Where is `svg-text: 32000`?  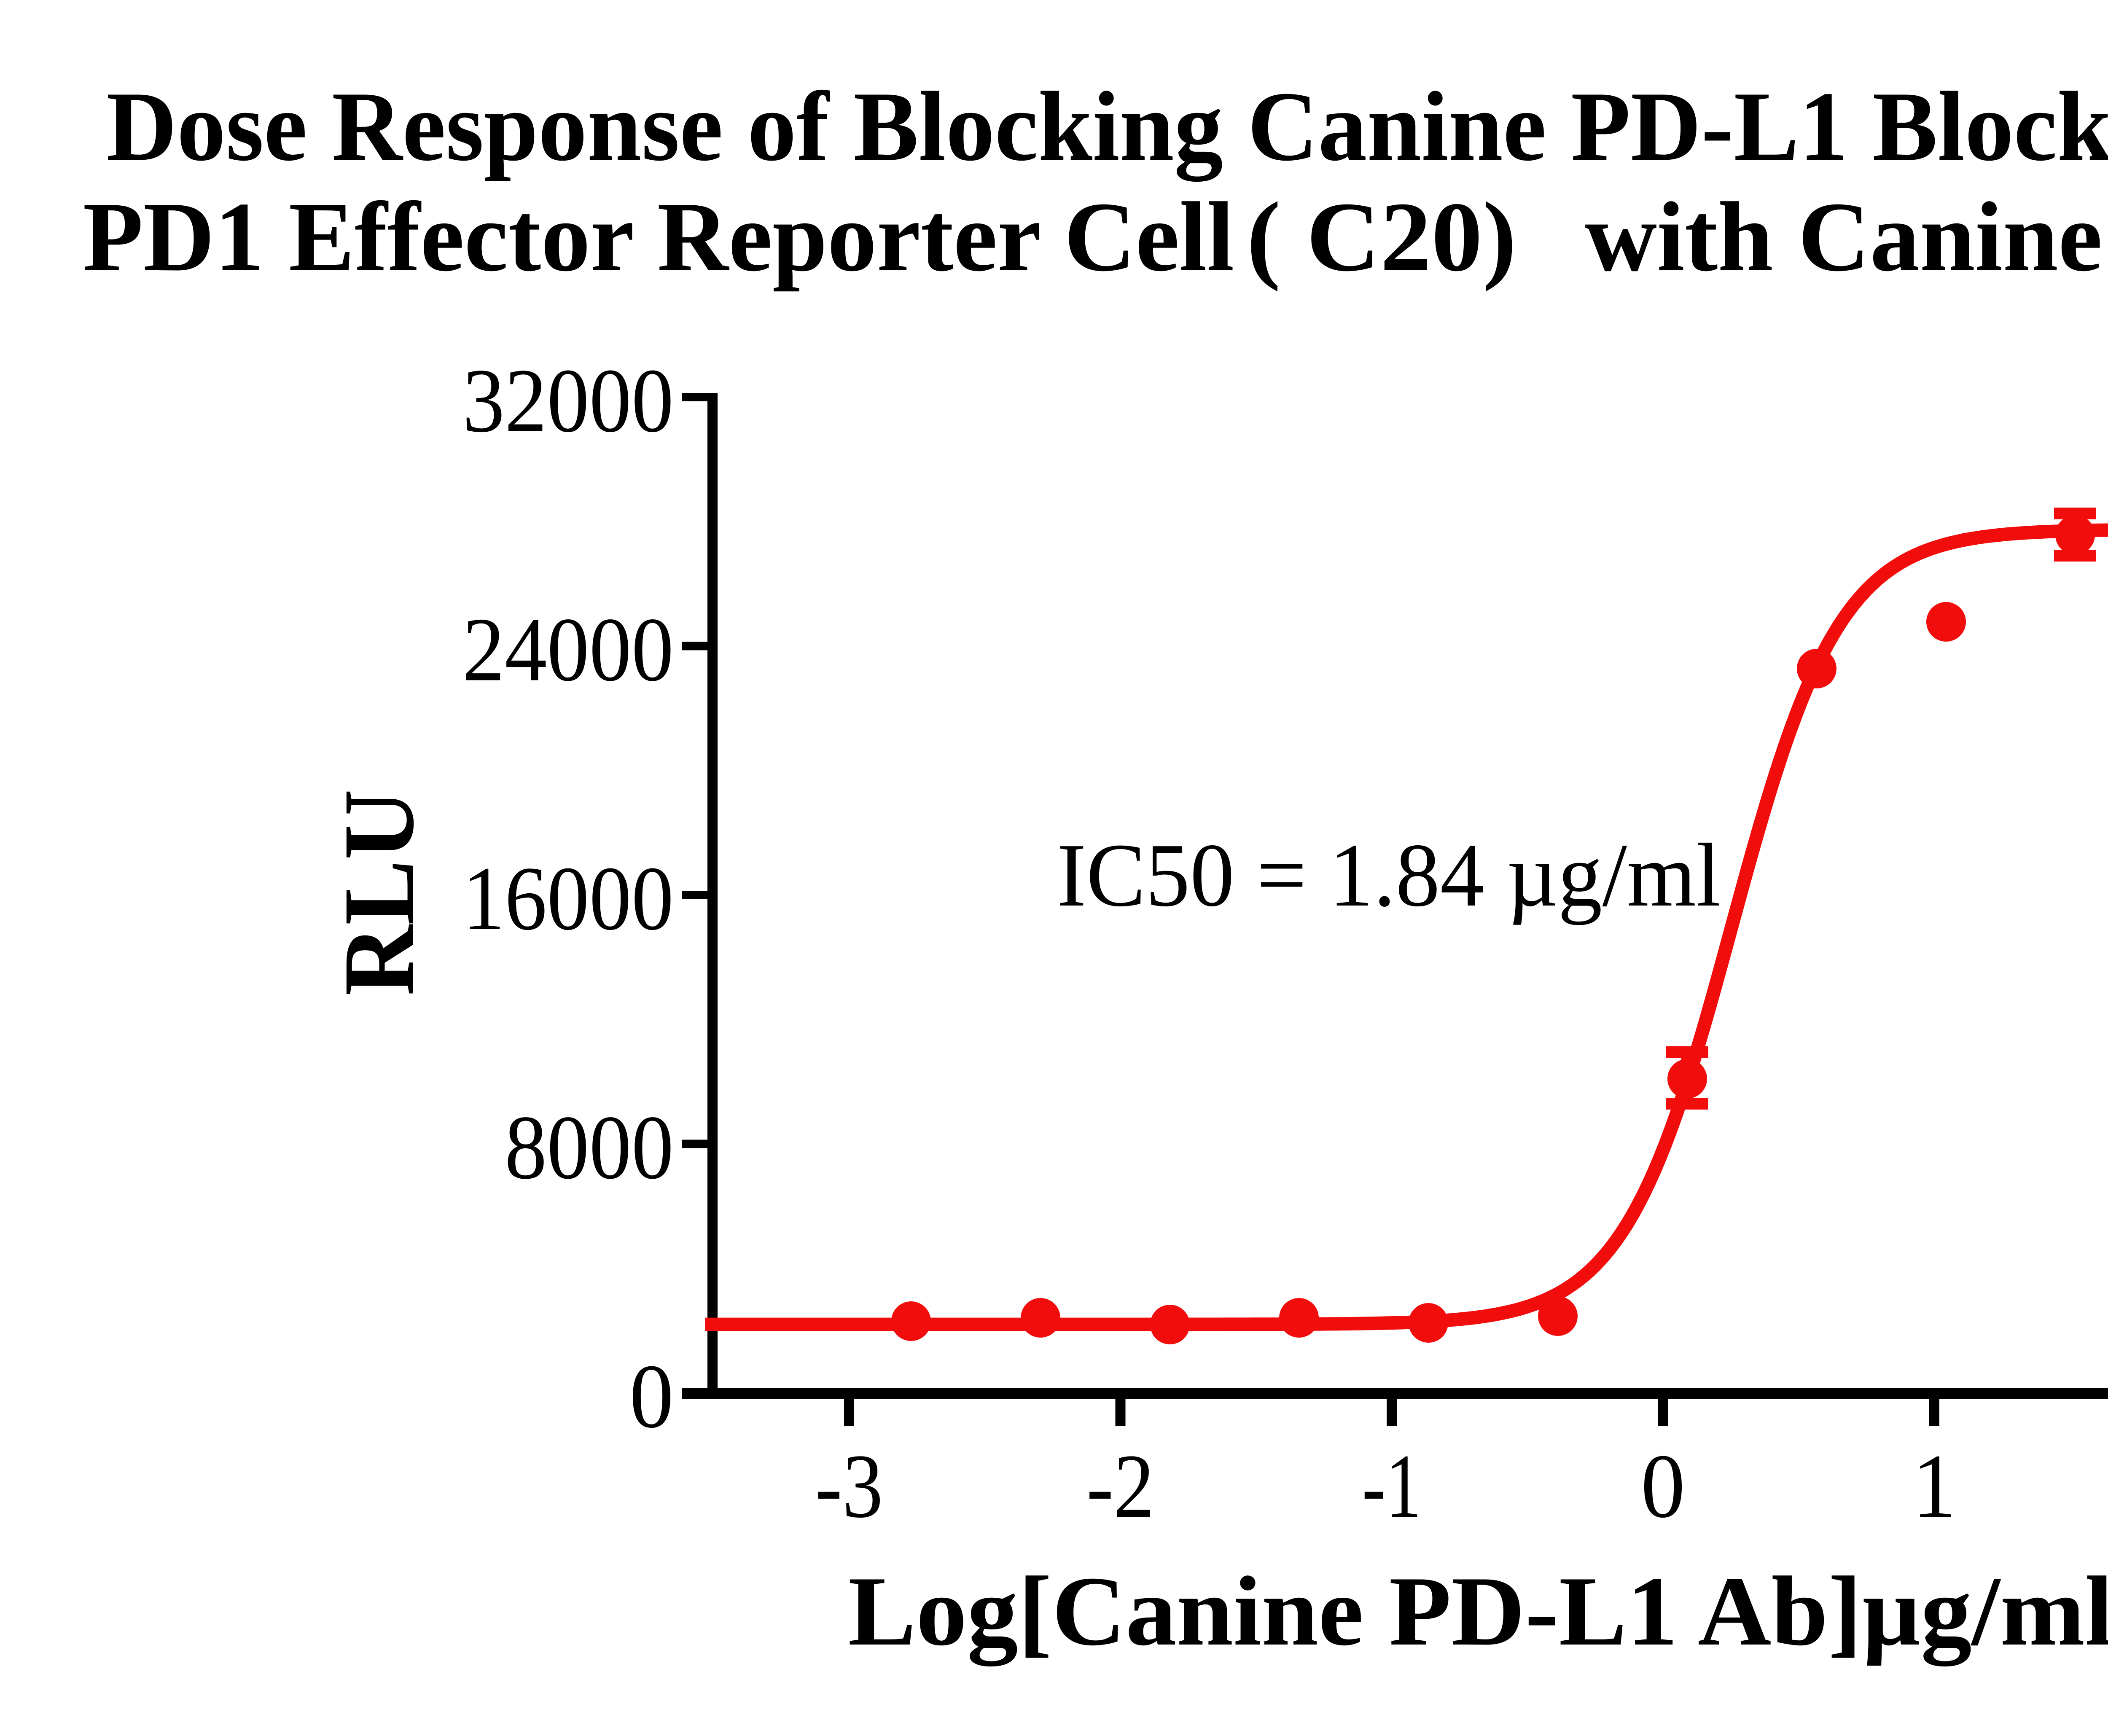
svg-text: 32000 is located at coordinates (568, 400).